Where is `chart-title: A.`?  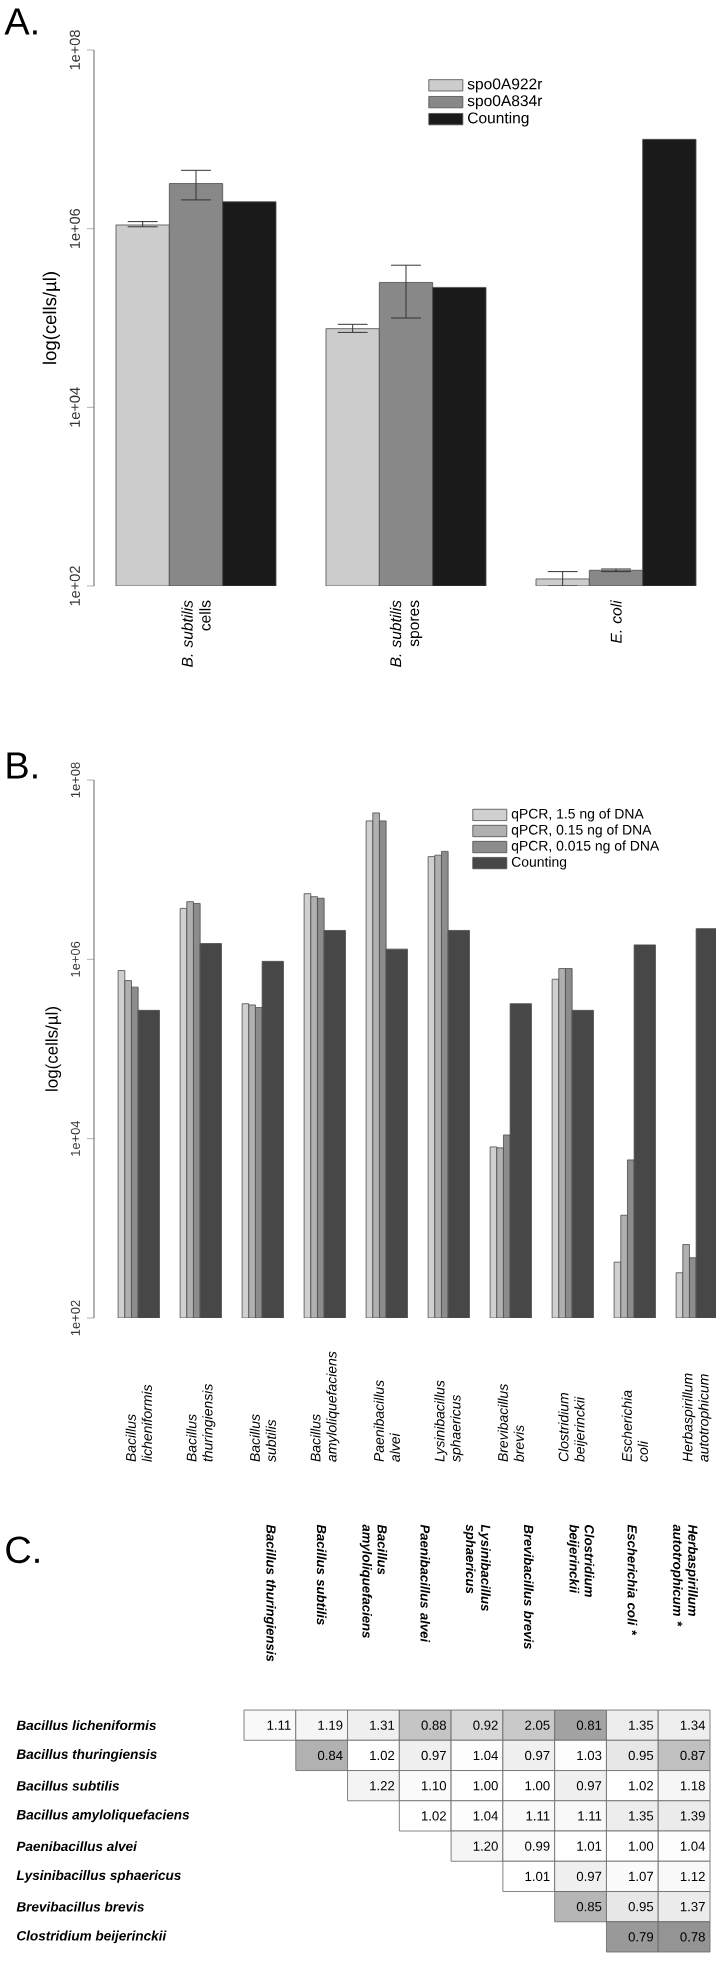
chart-title: A. is located at coordinates (20, 21).